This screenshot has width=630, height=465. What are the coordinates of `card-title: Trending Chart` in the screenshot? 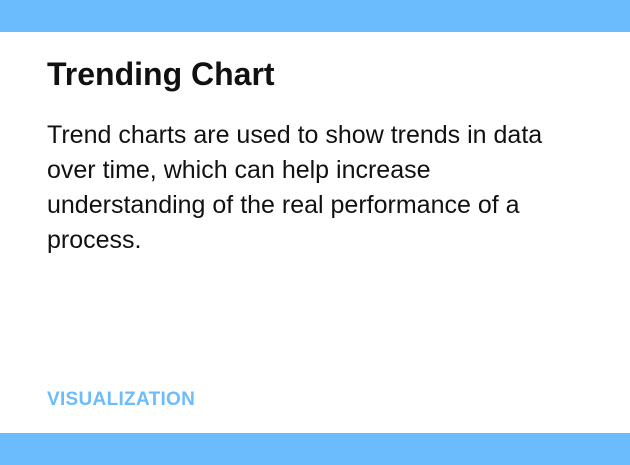 It's located at (161, 74).